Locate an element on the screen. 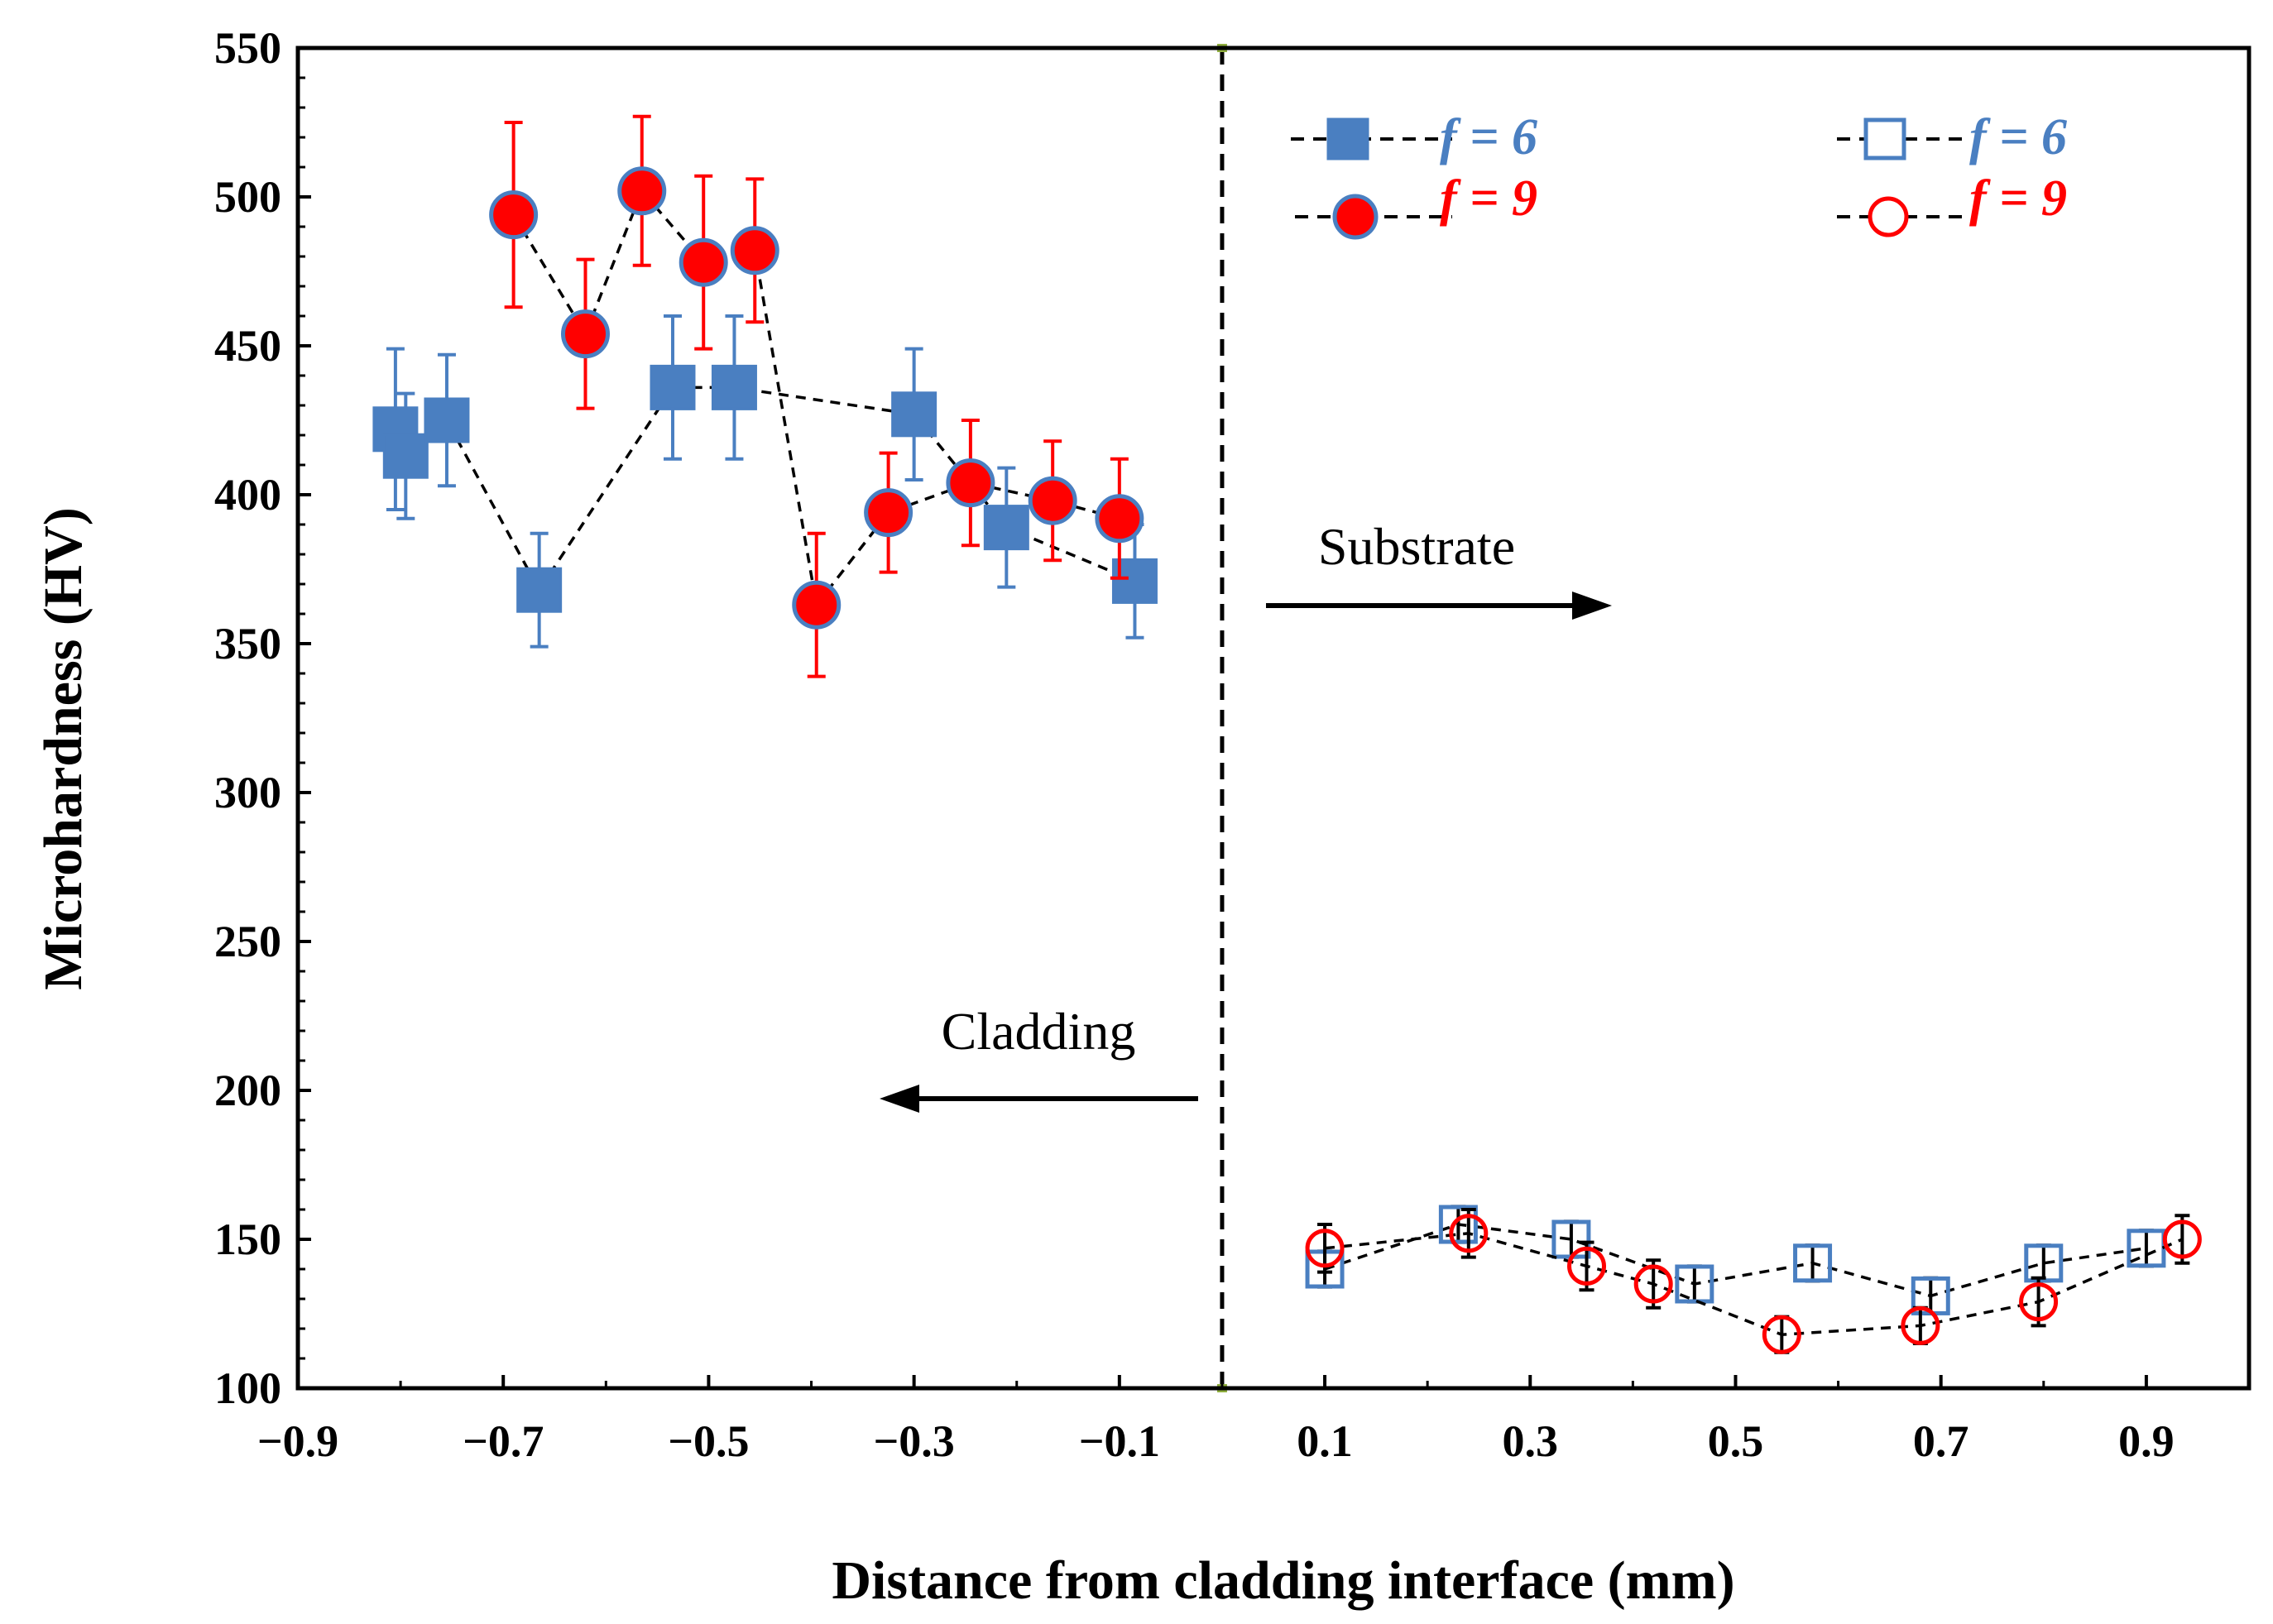 The width and height of the screenshot is (2273, 1624). legend-item-f6-open: f = 6 is located at coordinates (1952, 137).